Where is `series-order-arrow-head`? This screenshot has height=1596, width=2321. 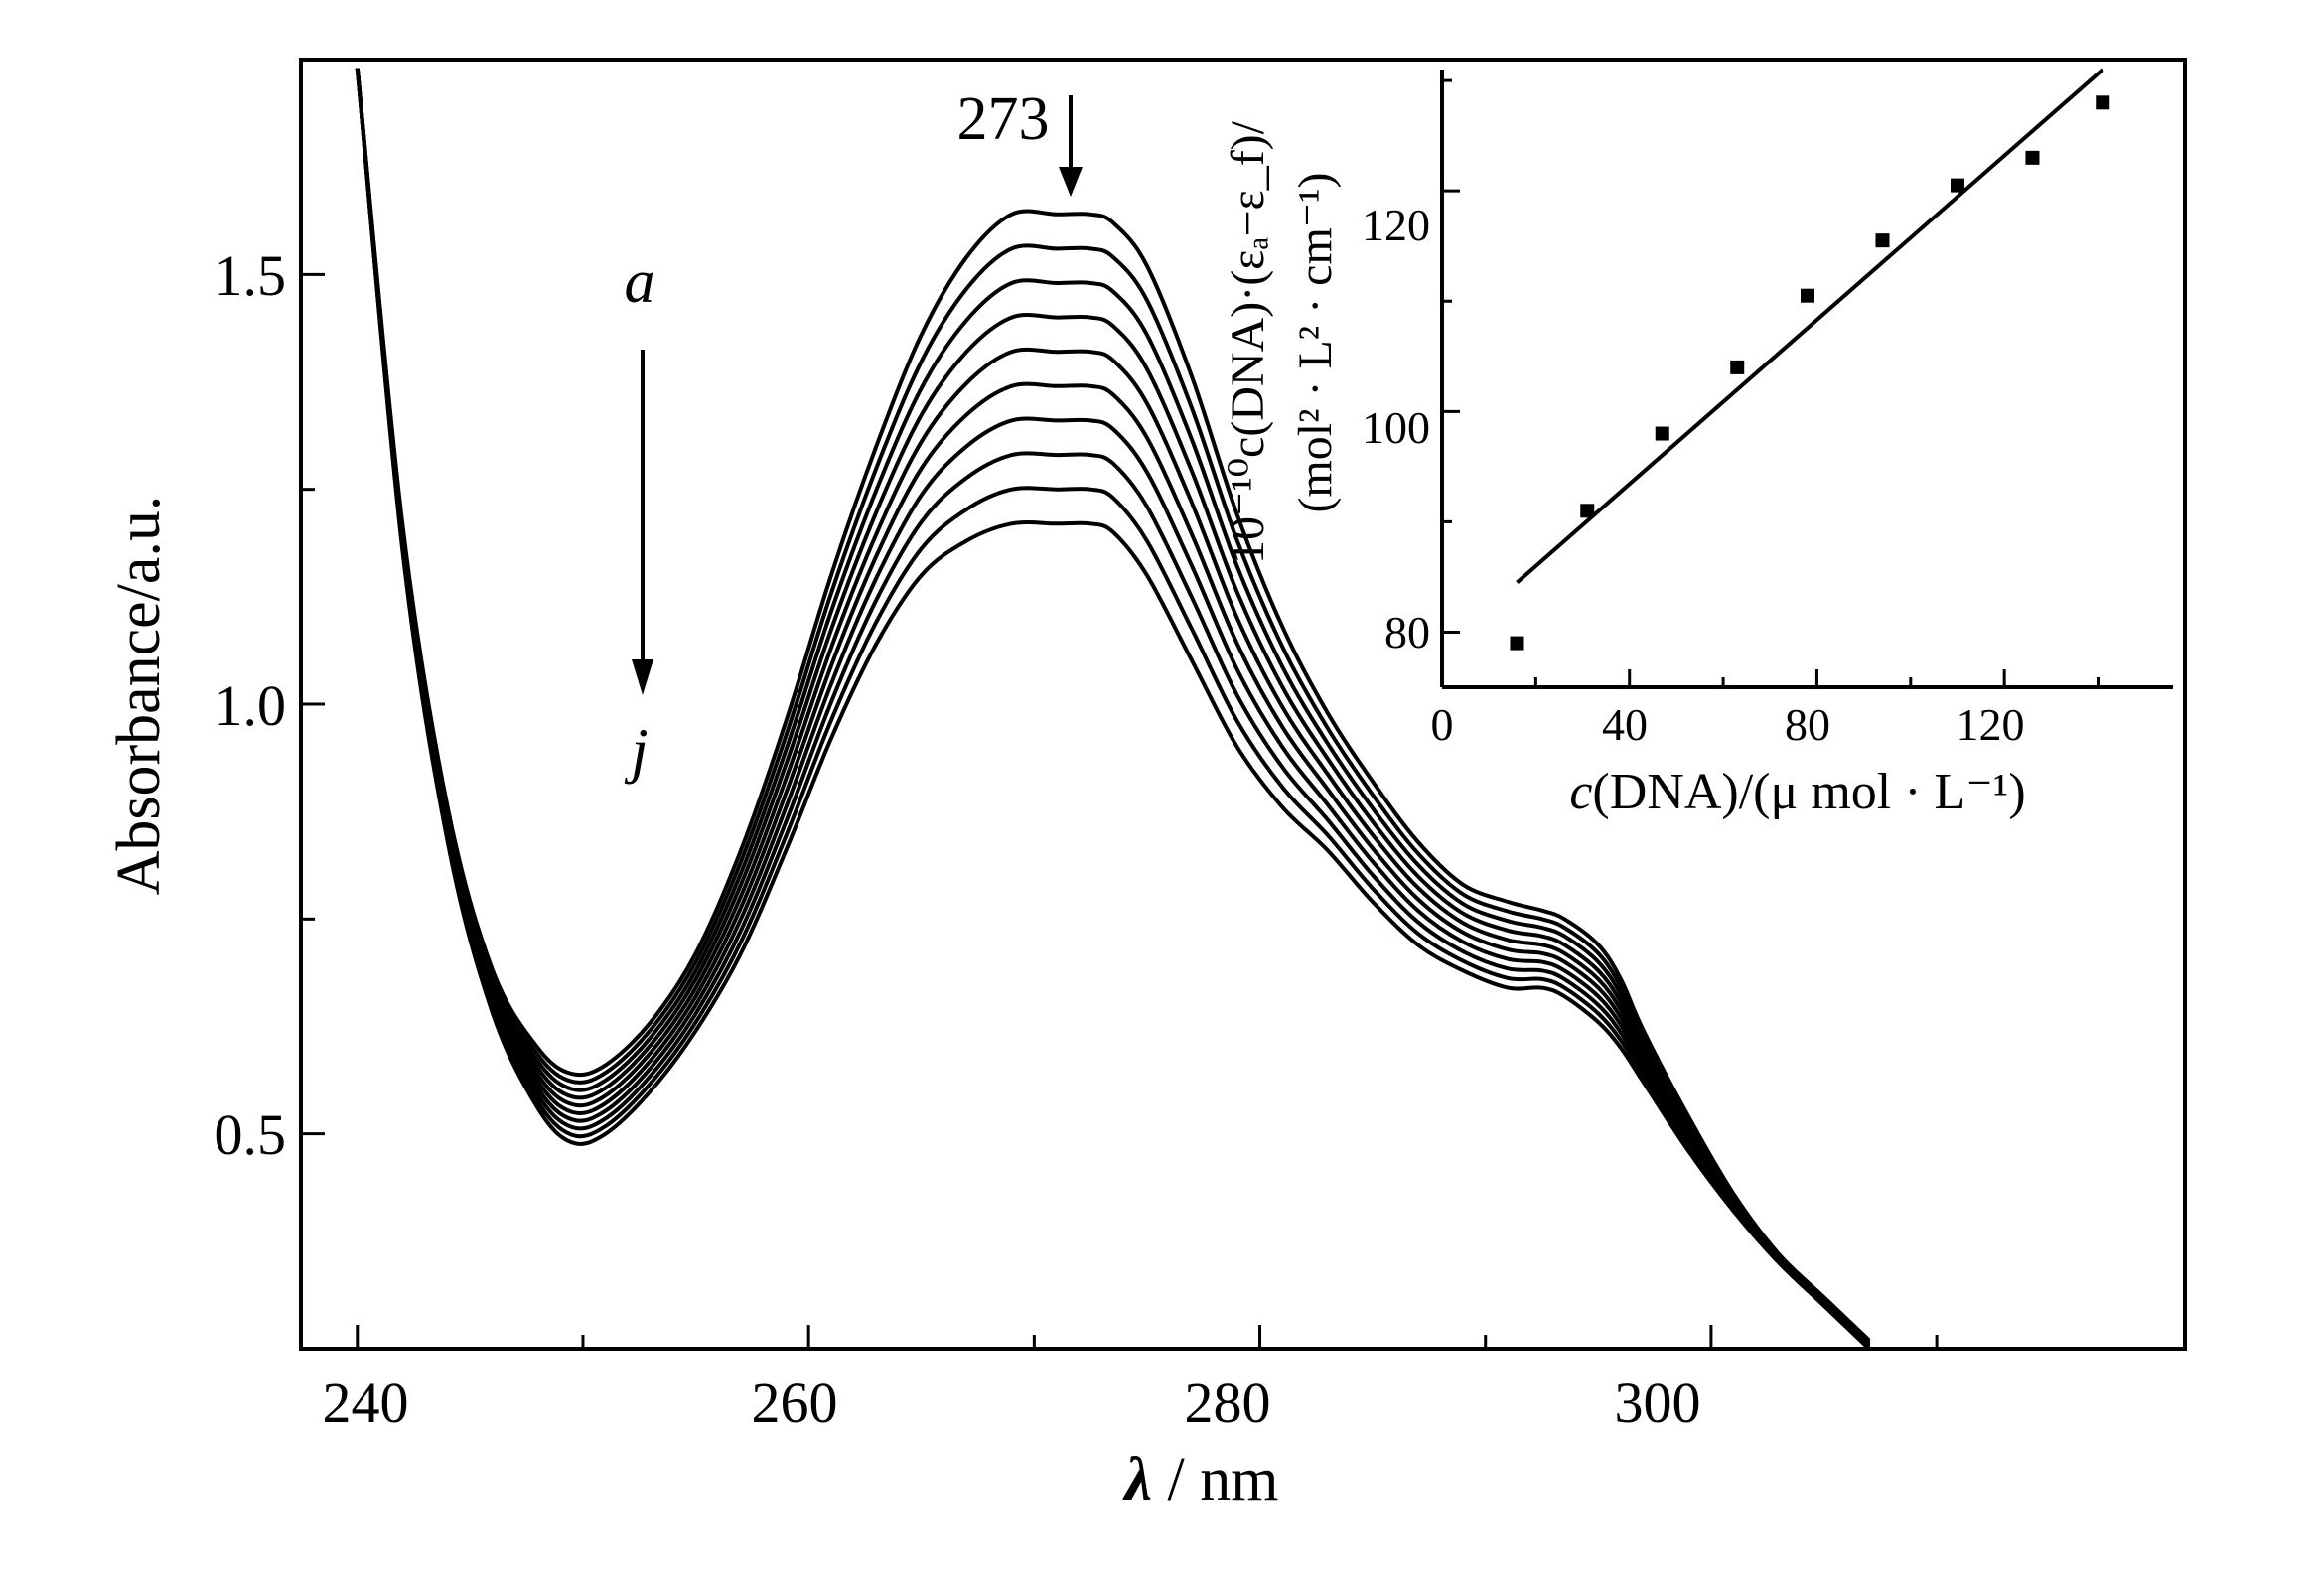 series-order-arrow-head is located at coordinates (642, 677).